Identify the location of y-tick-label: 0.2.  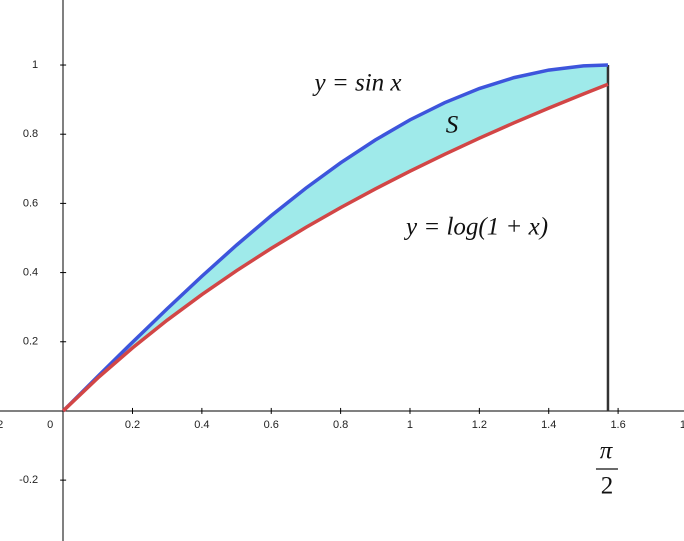
(30, 342).